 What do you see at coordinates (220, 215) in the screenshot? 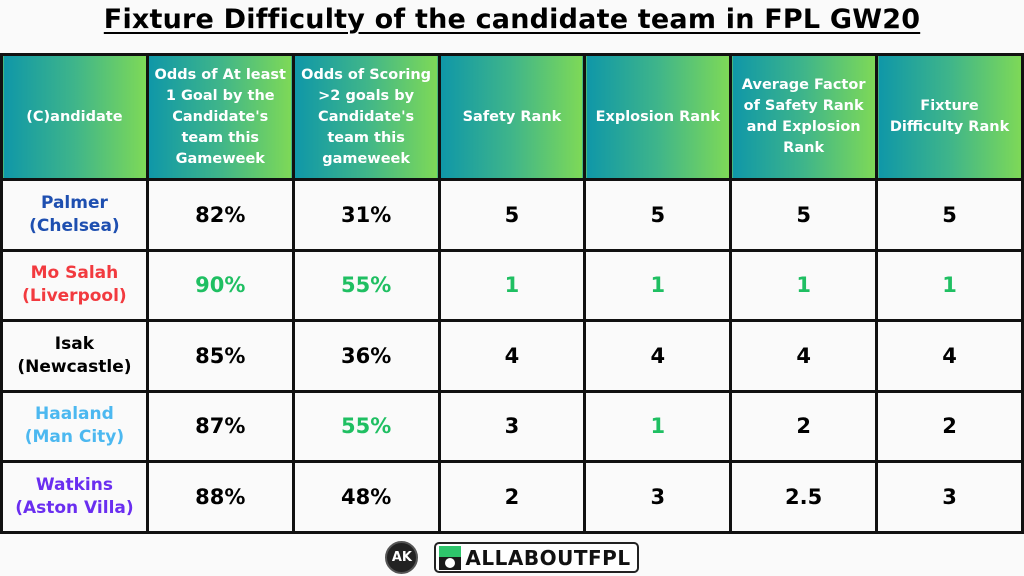
I see `odds-1-goal-cell: 82%` at bounding box center [220, 215].